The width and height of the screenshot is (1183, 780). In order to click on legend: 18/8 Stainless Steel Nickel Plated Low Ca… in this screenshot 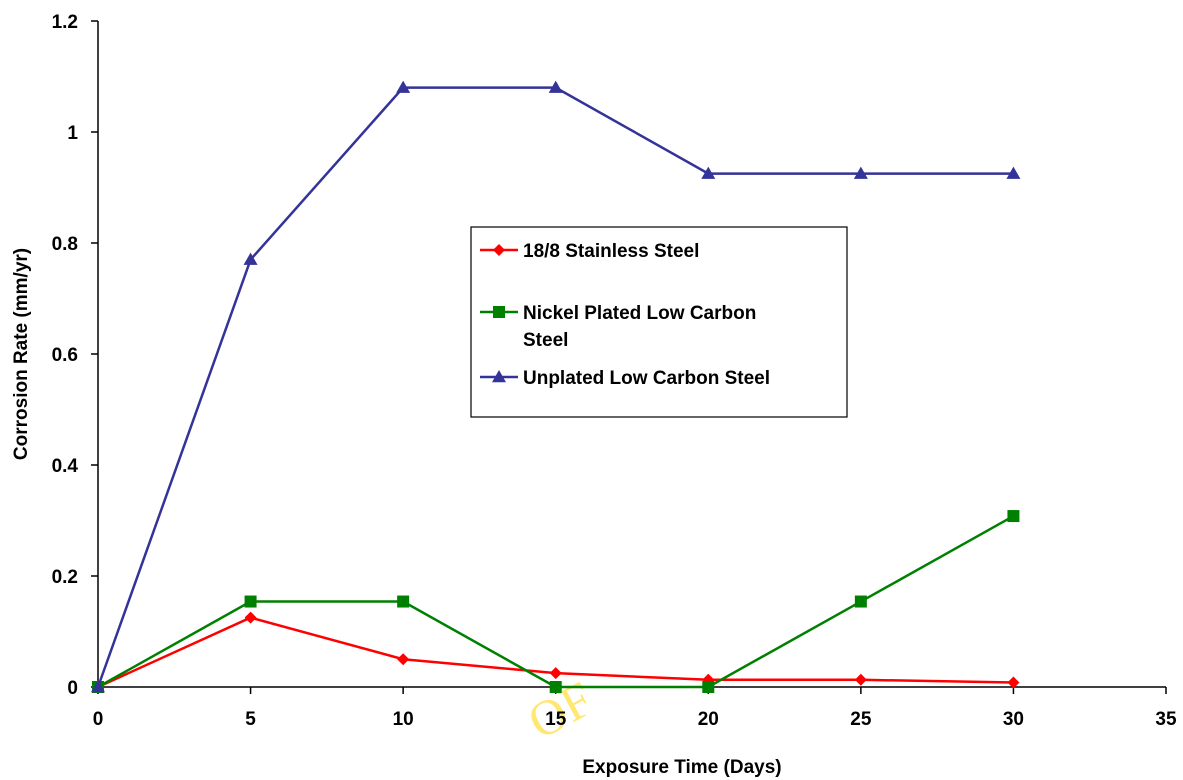, I will do `click(659, 322)`.